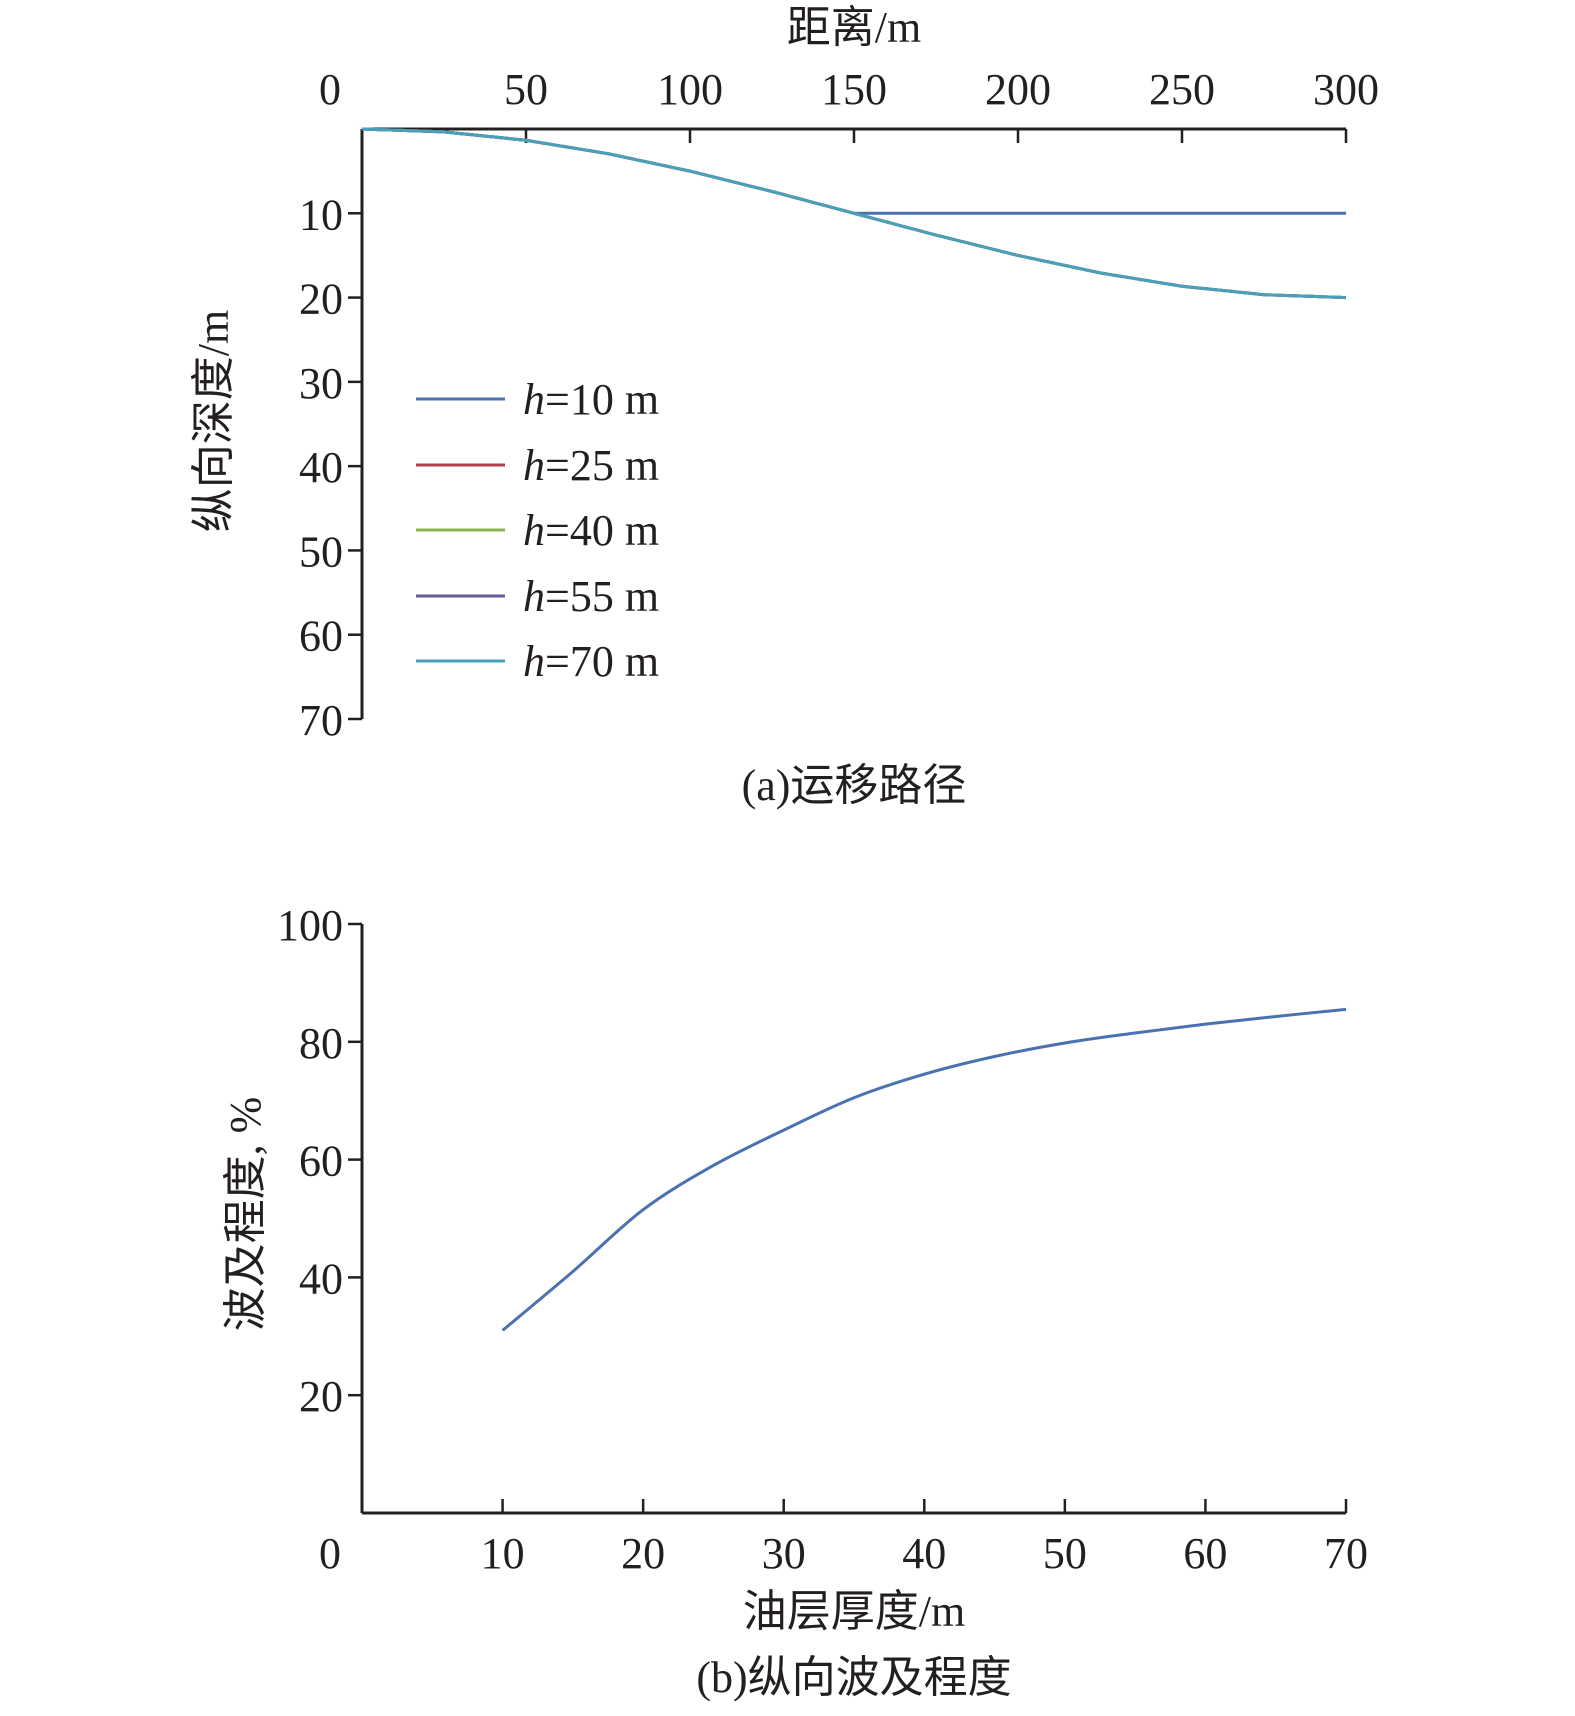  I want to click on legend-item: h=25 m, so click(537, 465).